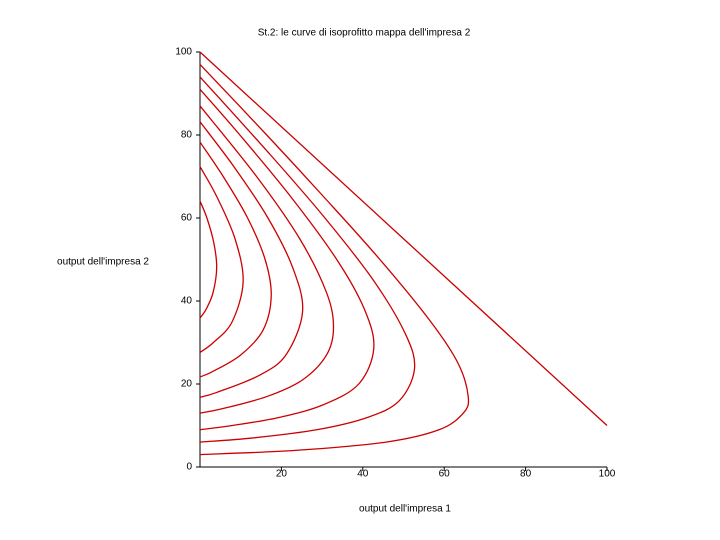 The width and height of the screenshot is (720, 540). I want to click on y-tick-label: 60, so click(187, 218).